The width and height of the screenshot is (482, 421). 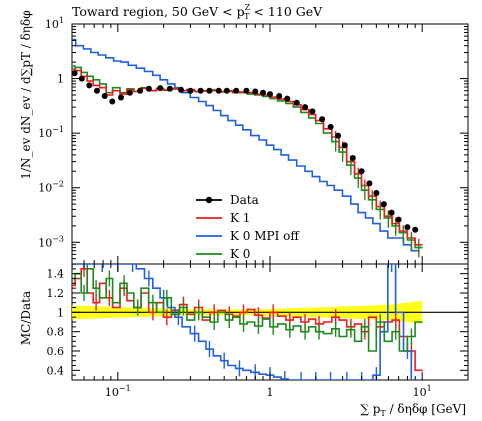 What do you see at coordinates (51, 241) in the screenshot?
I see `y-main-tick-label: 10⁻³` at bounding box center [51, 241].